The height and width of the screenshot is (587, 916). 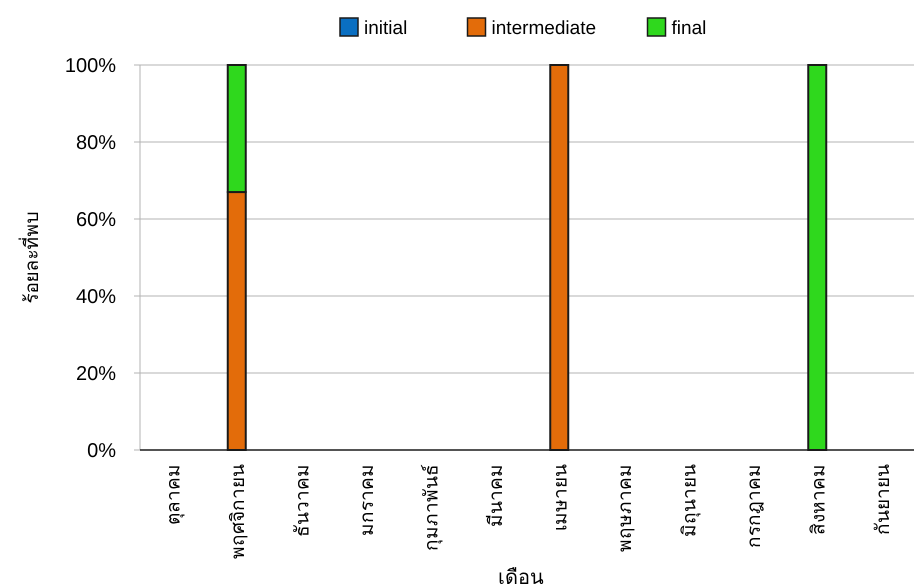 What do you see at coordinates (367, 500) in the screenshot?
I see `x-tick-label: มกราคม` at bounding box center [367, 500].